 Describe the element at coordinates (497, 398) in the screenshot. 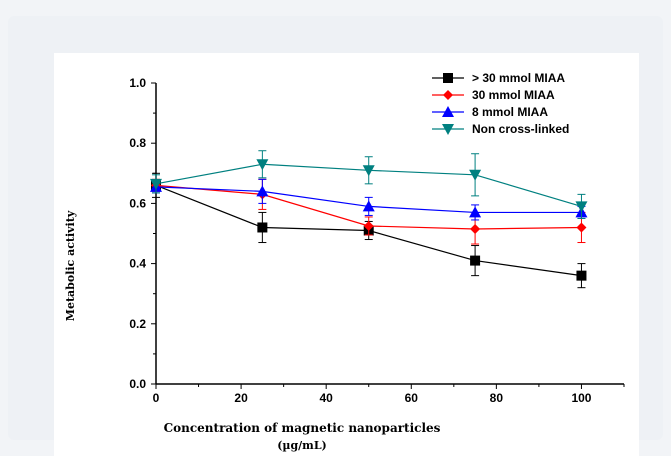

I see `x-tick-label: 80` at that location.